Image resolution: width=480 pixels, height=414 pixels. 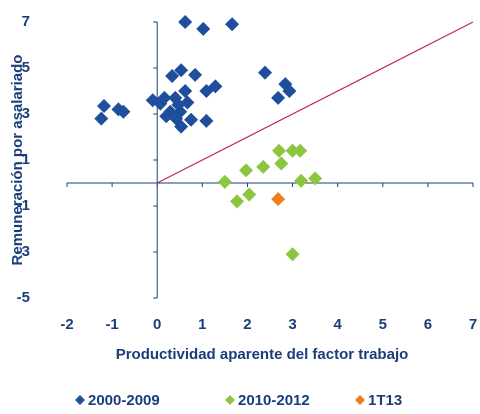 What do you see at coordinates (66, 324) in the screenshot?
I see `x-tick-label: -2` at bounding box center [66, 324].